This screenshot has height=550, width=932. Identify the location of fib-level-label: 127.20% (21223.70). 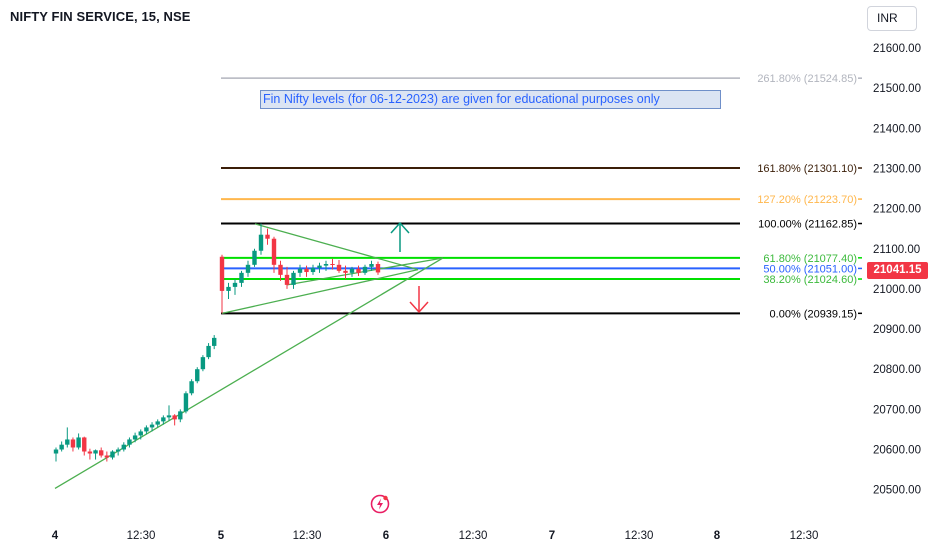
(807, 200).